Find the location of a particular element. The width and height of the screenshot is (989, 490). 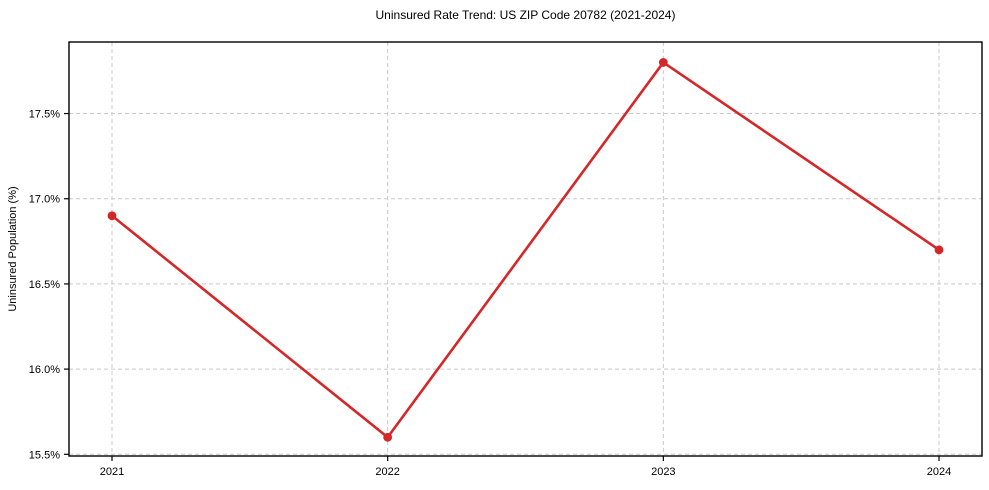

data-point-2024 is located at coordinates (939, 250).